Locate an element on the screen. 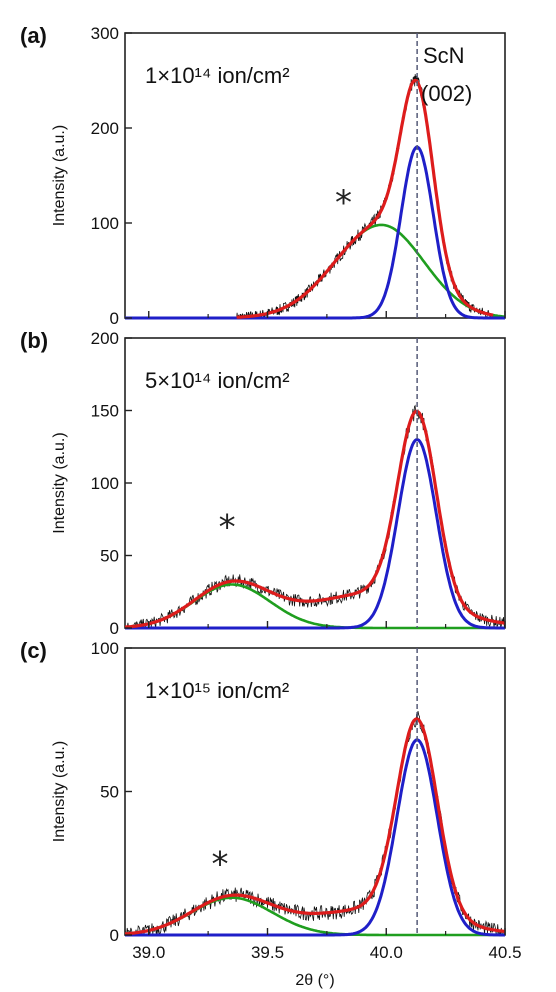 This screenshot has width=556, height=992. panel-2-xlabel: 2θ (°) is located at coordinates (314, 980).